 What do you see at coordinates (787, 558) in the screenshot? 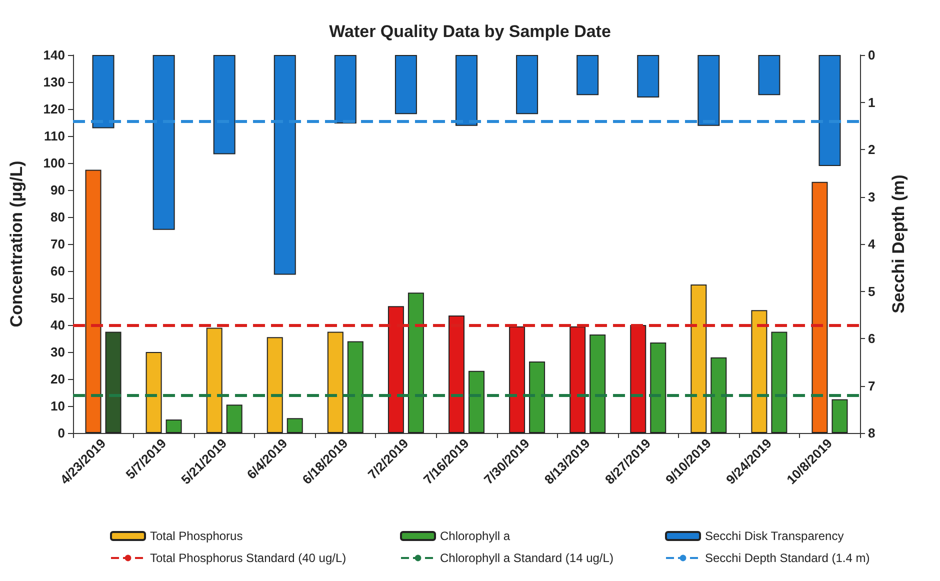
I see `legend-label: Secchi Depth Standard (1.4 m)` at bounding box center [787, 558].